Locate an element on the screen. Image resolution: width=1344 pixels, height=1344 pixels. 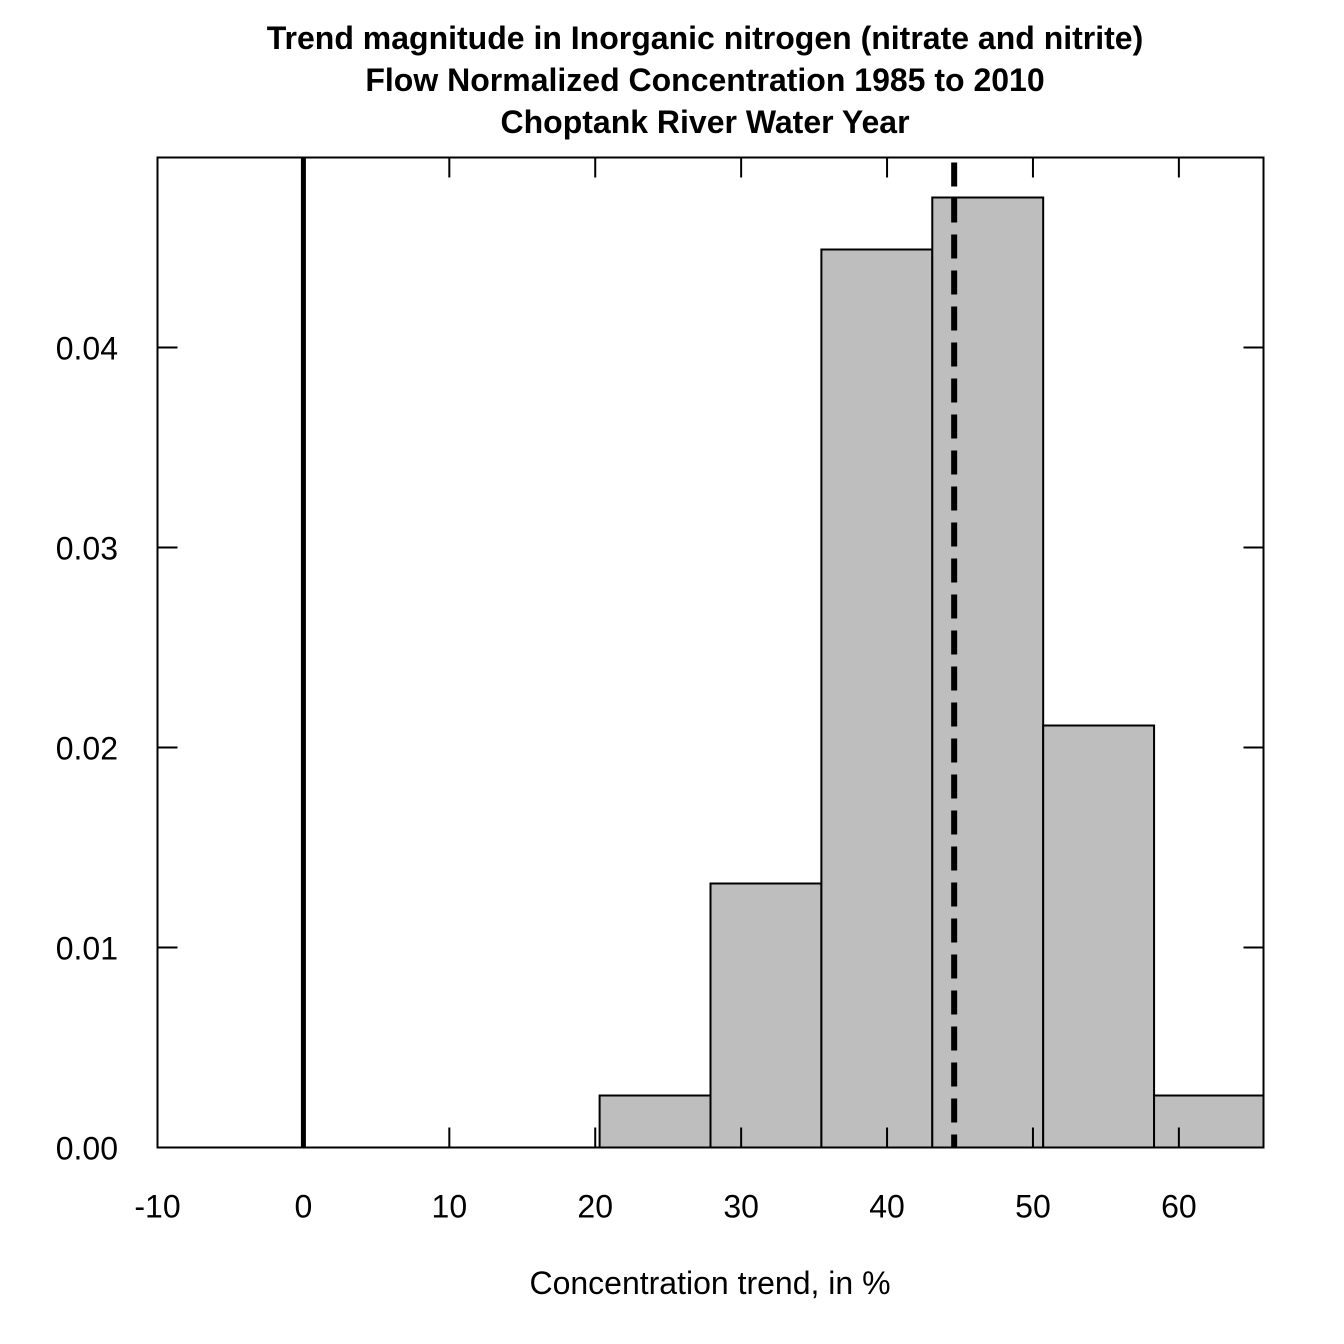
y-tick-label: 0.04 is located at coordinates (87, 349).